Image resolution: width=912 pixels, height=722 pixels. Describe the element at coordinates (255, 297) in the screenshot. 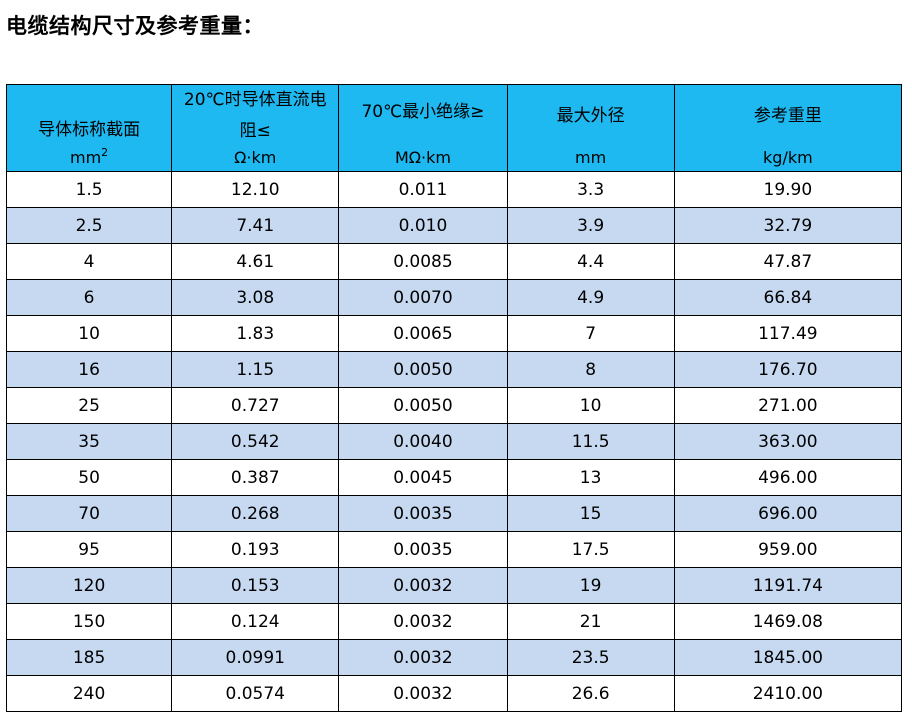

I see `cell-dc-resistance: 3.08` at that location.